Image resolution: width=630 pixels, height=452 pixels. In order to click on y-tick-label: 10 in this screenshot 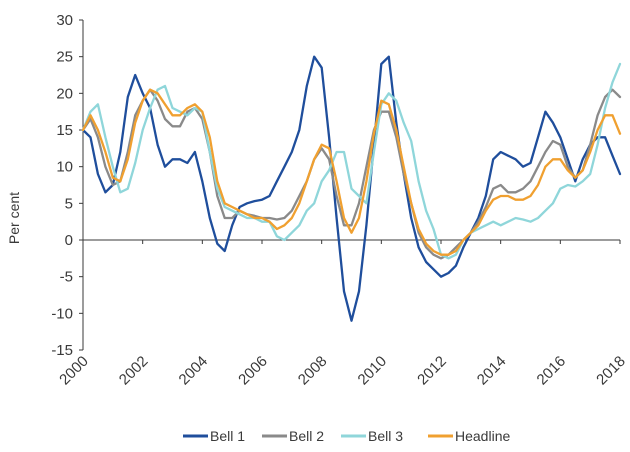, I will do `click(64, 167)`.